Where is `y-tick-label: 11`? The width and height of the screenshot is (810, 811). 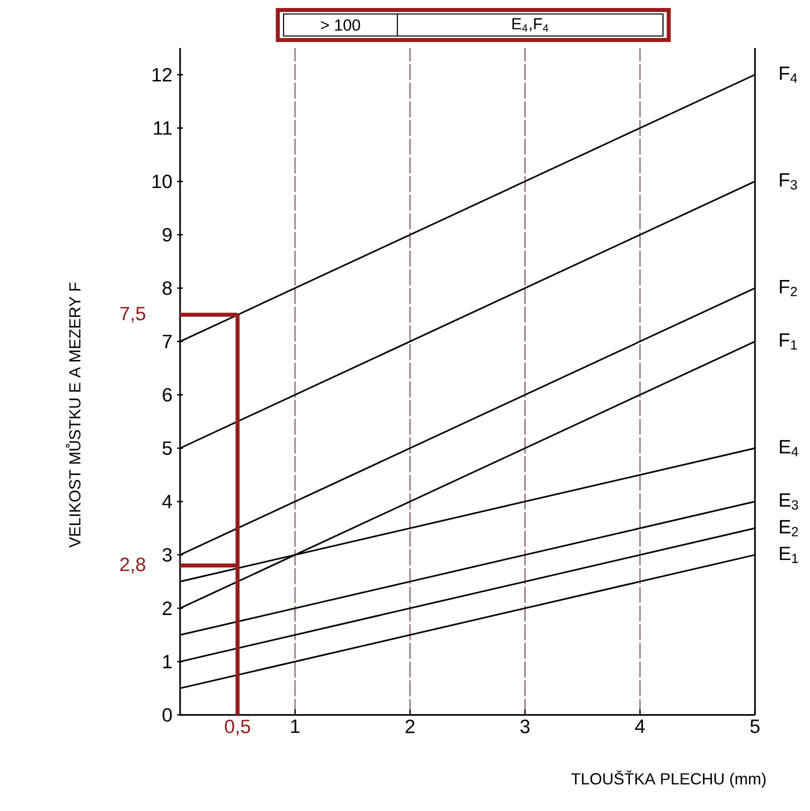 y-tick-label: 11 is located at coordinates (163, 128).